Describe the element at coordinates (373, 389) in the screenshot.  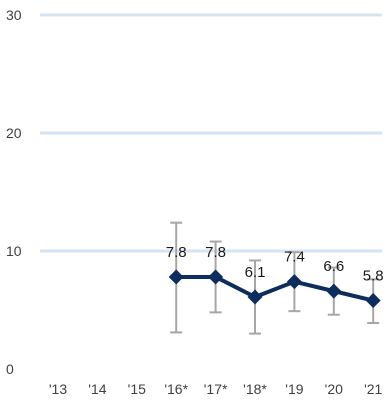
I see `x-tick-label: '21` at that location.